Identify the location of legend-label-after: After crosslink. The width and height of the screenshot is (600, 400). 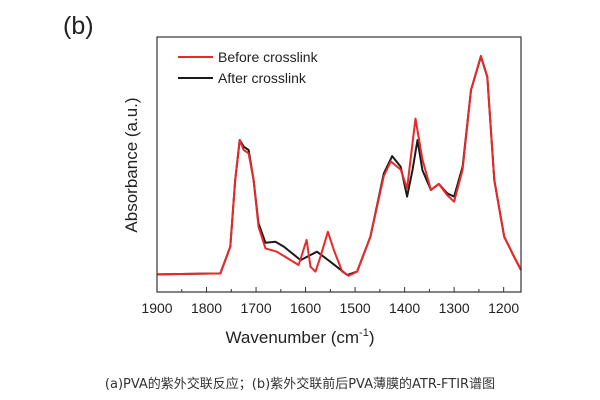
(262, 78).